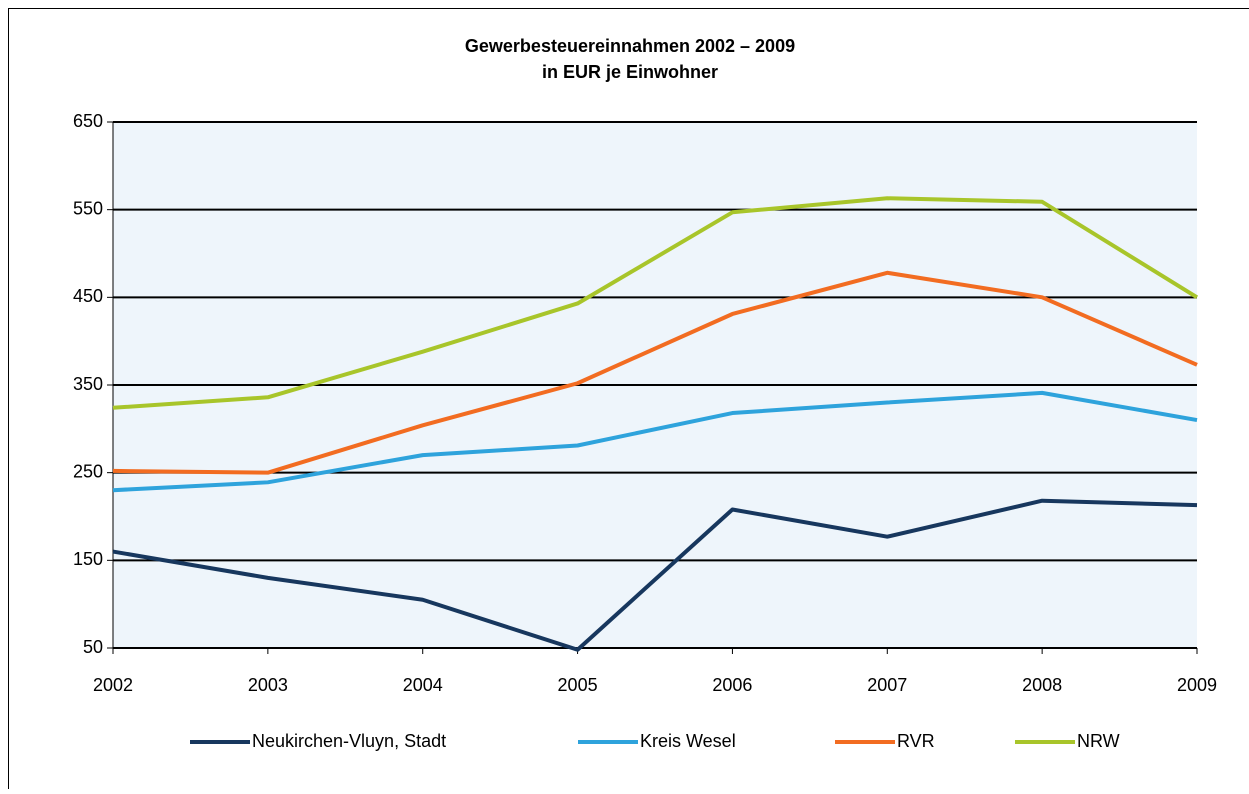 The width and height of the screenshot is (1249, 794). Describe the element at coordinates (93, 647) in the screenshot. I see `y-tick-label: 50` at that location.